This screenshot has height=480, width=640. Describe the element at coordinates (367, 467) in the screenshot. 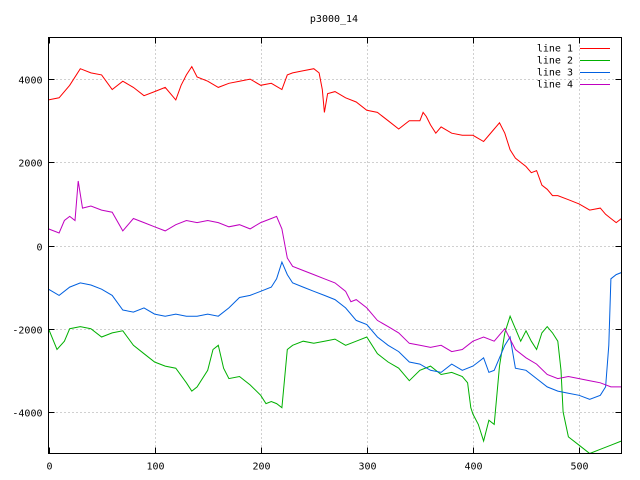

I see `x-tick-label: 300` at that location.